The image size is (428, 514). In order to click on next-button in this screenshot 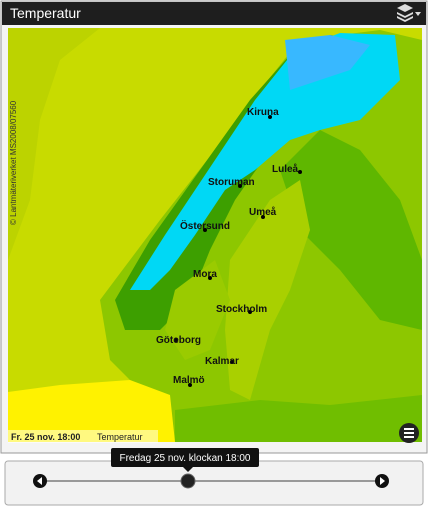, I will do `click(382, 481)`.